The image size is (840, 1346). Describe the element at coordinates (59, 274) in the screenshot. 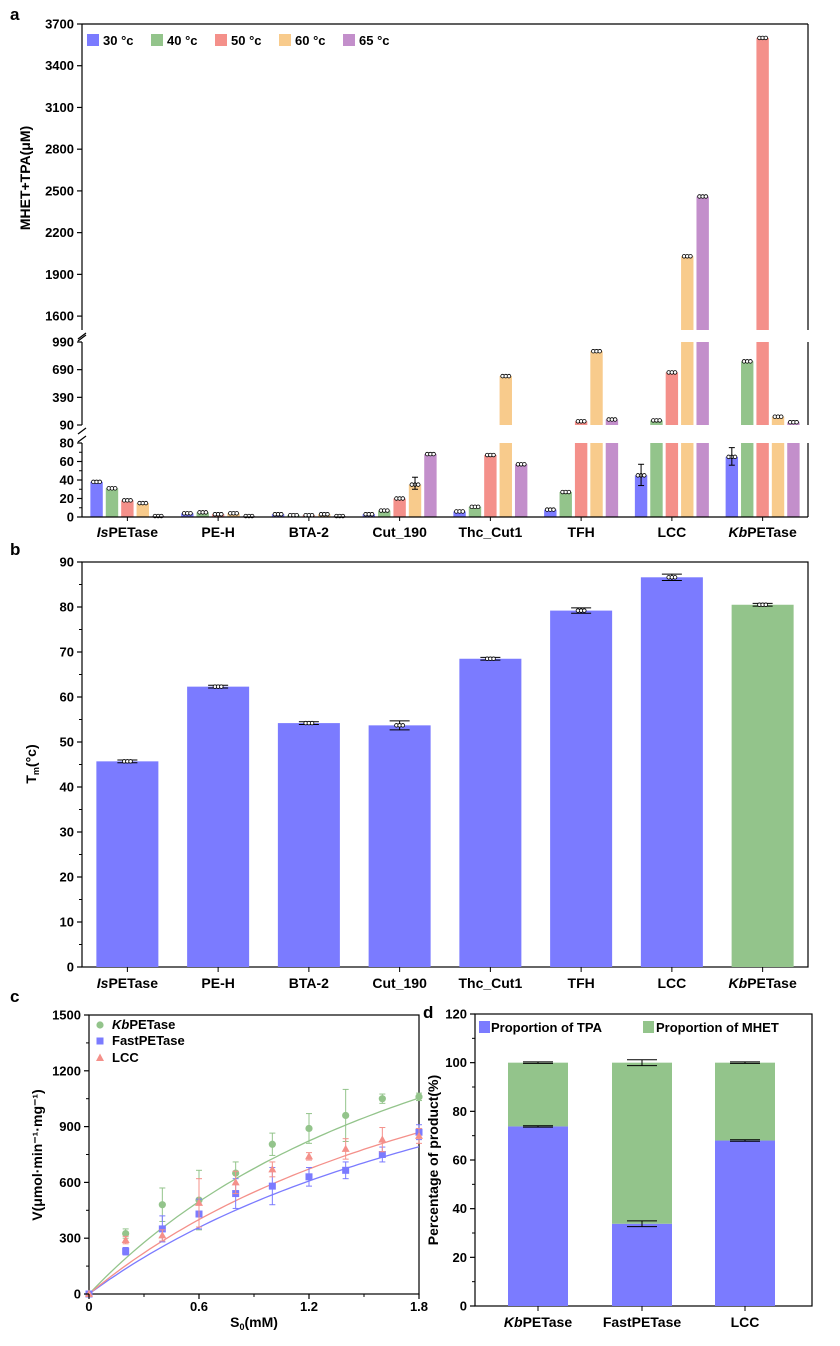

I see `y-tick-label: 1900` at that location.